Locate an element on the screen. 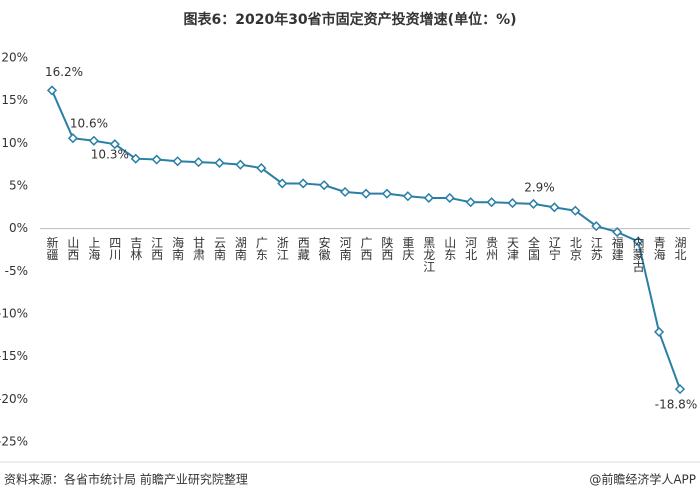 The image size is (700, 500). x-tick-label: 广西 is located at coordinates (366, 248).